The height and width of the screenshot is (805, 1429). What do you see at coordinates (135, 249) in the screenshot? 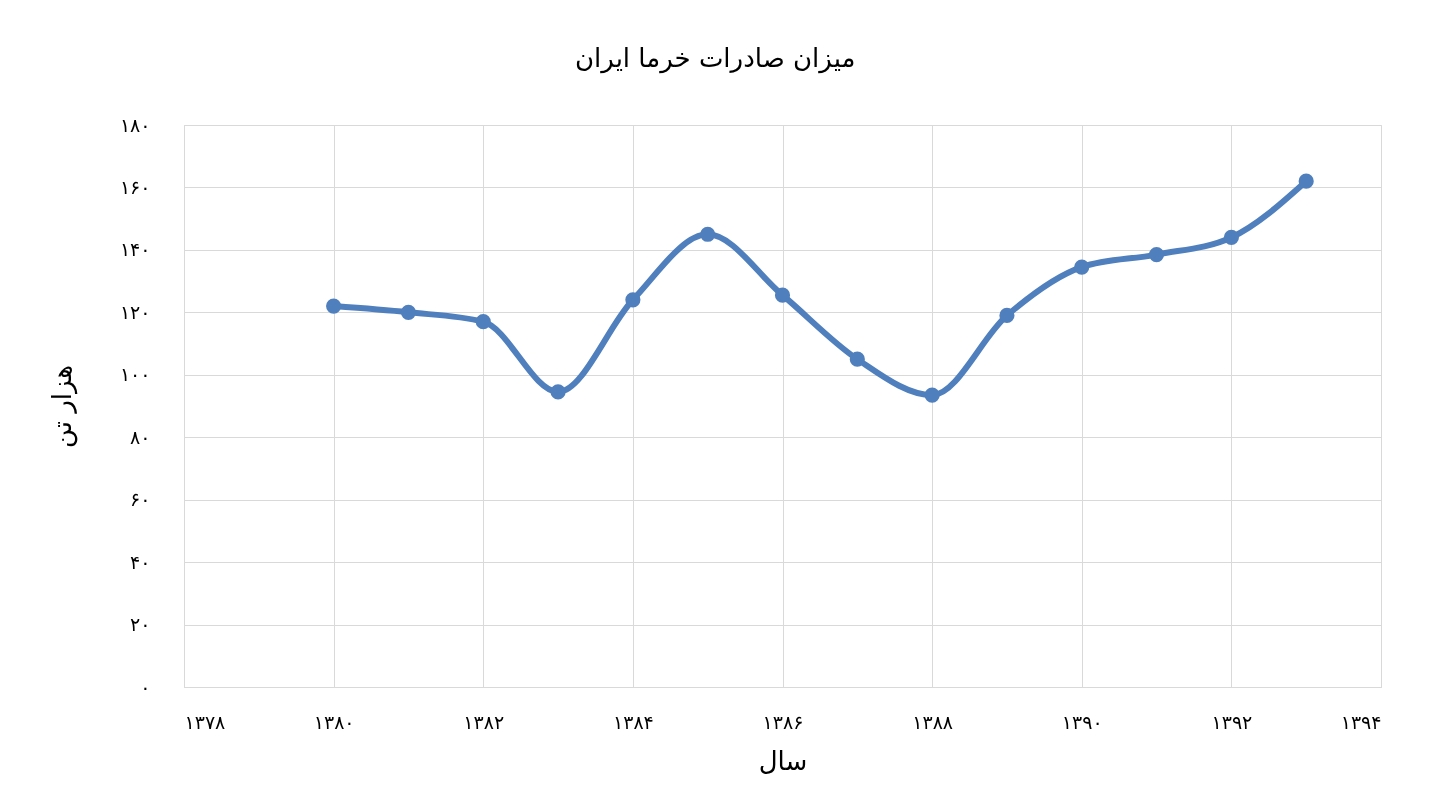
I see `y-tick-label: ۱۴۰` at bounding box center [135, 249].